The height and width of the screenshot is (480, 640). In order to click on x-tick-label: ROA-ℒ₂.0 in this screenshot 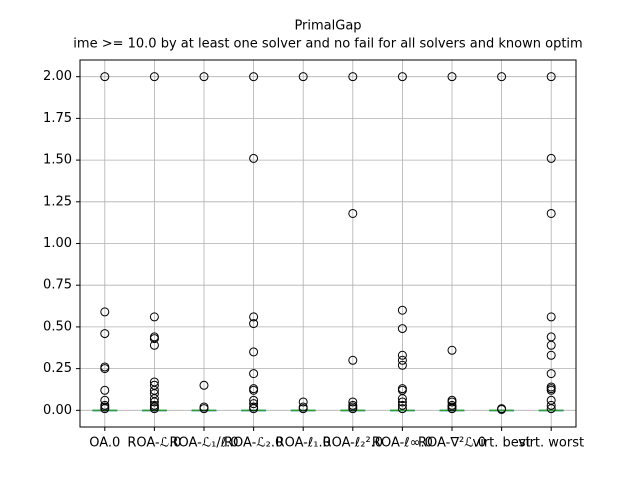, I will do `click(253, 443)`.